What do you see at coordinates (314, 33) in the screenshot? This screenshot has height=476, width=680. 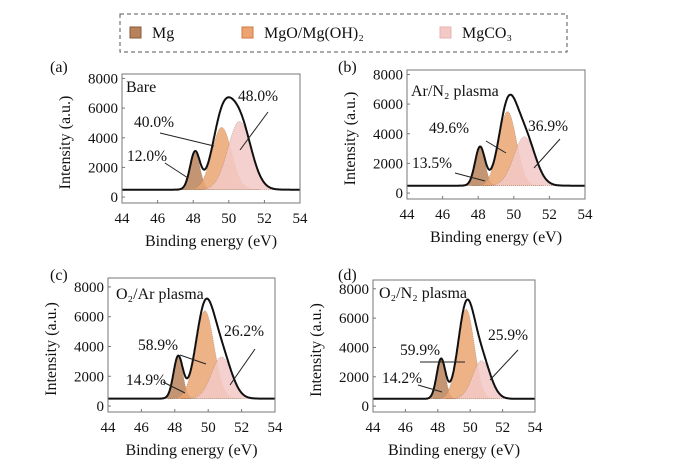 I see `legend-label-mgo: MgO/Mg(OH)₂` at bounding box center [314, 33].